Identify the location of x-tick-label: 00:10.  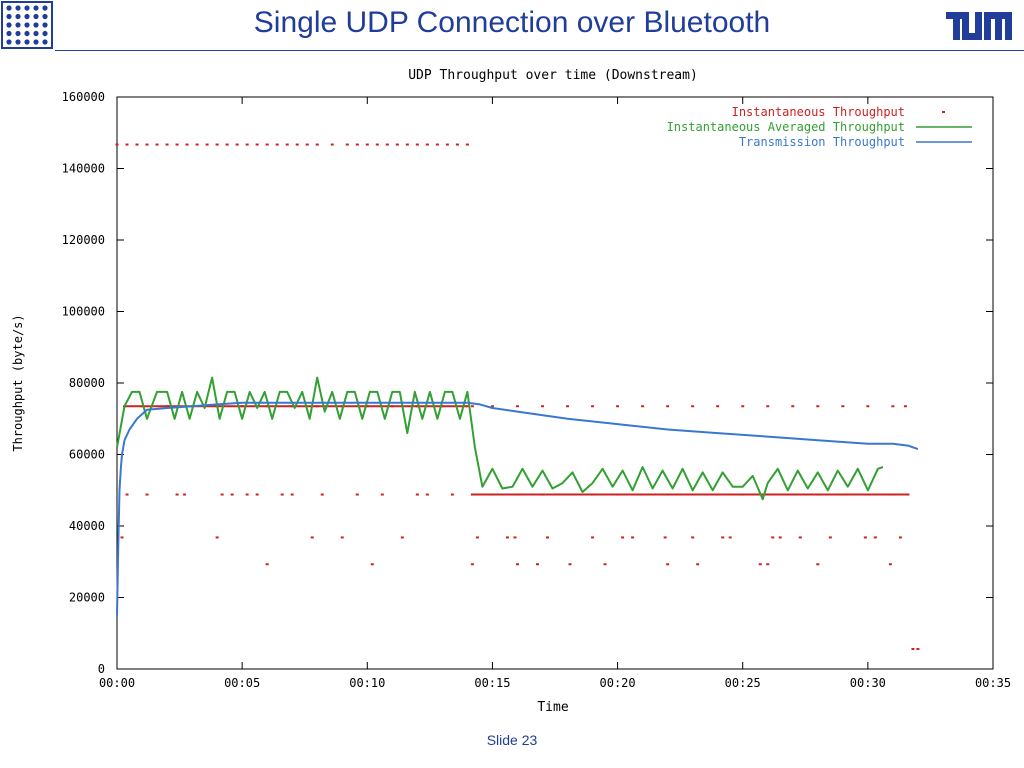
(367, 683).